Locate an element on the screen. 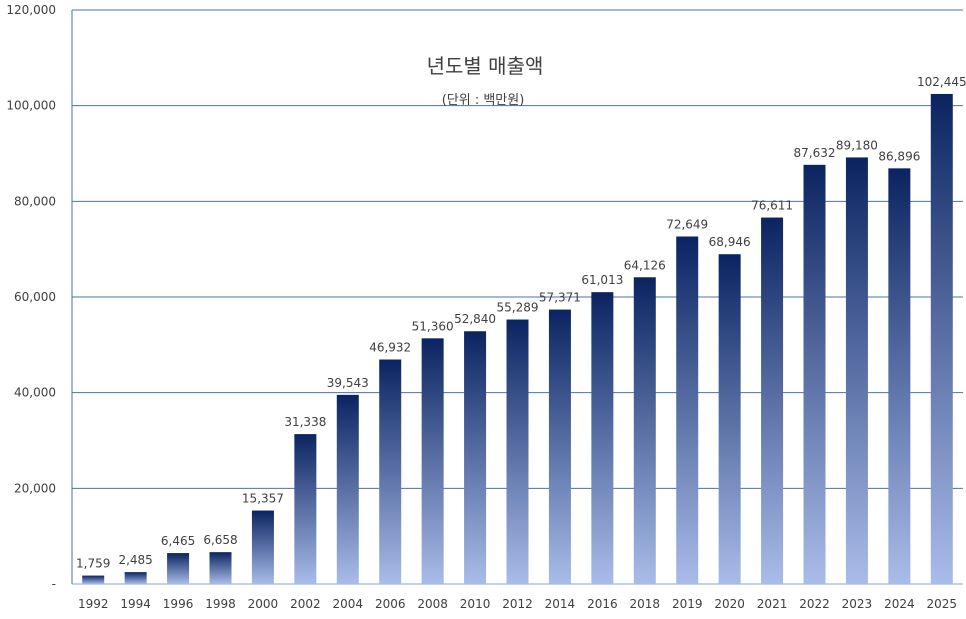 Image resolution: width=966 pixels, height=619 pixels. x-tick-label: 2008 is located at coordinates (432, 604).